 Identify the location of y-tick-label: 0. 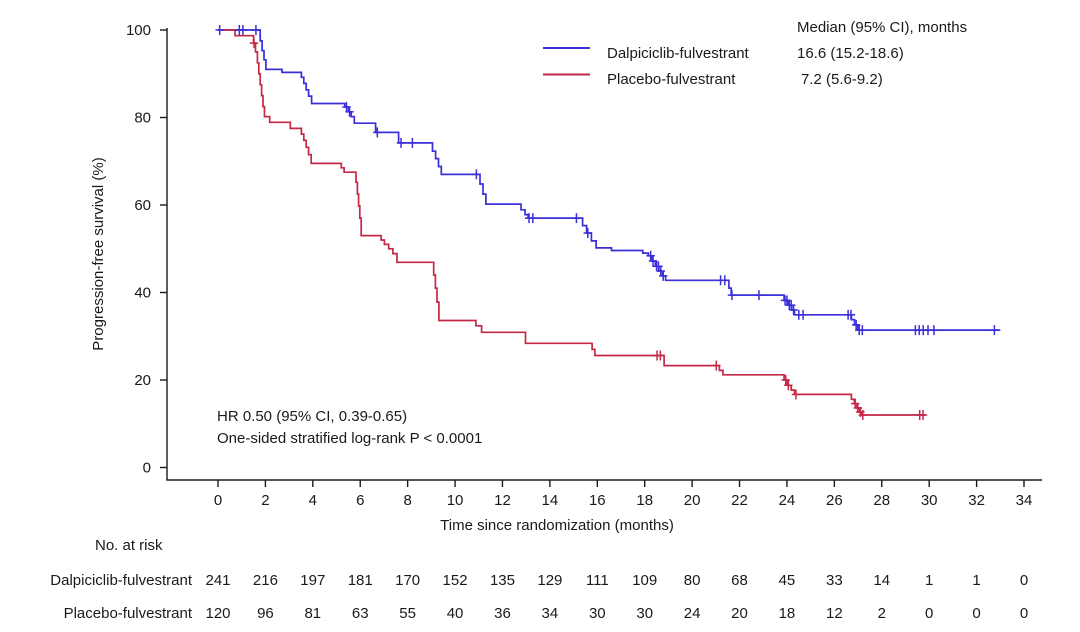
(147, 468).